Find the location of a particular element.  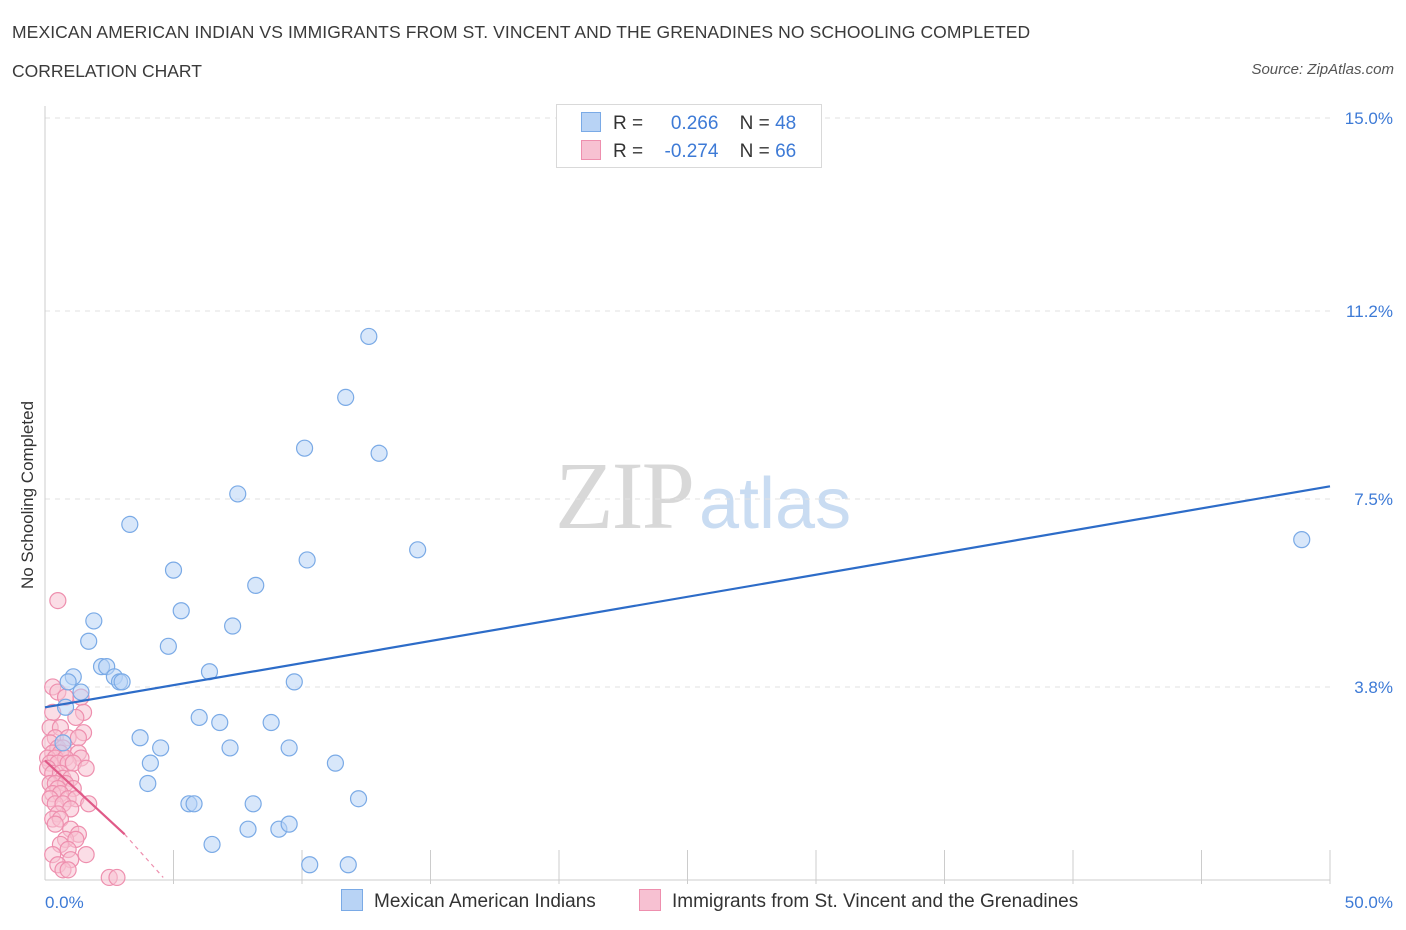

legend-r-value: -0.274 is located at coordinates (691, 151).